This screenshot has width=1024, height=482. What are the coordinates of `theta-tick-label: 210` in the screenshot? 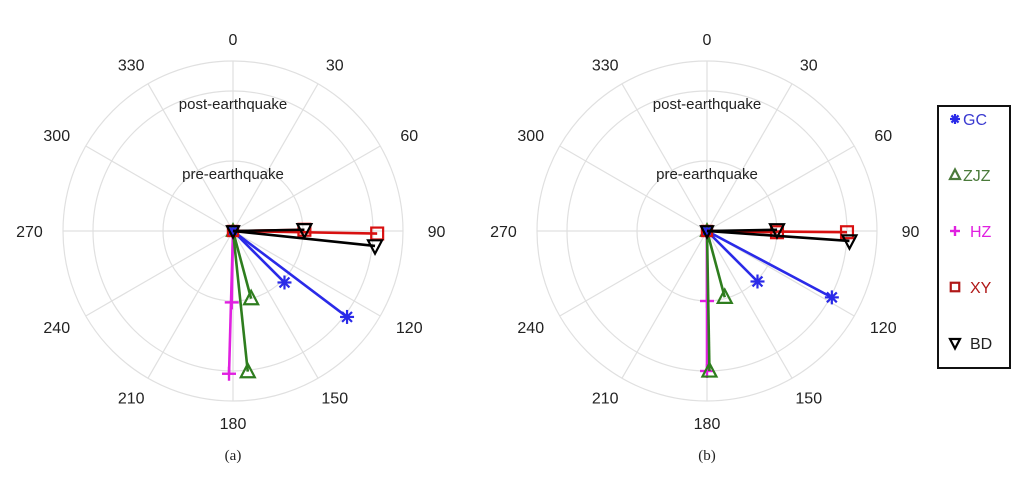 It's located at (131, 398).